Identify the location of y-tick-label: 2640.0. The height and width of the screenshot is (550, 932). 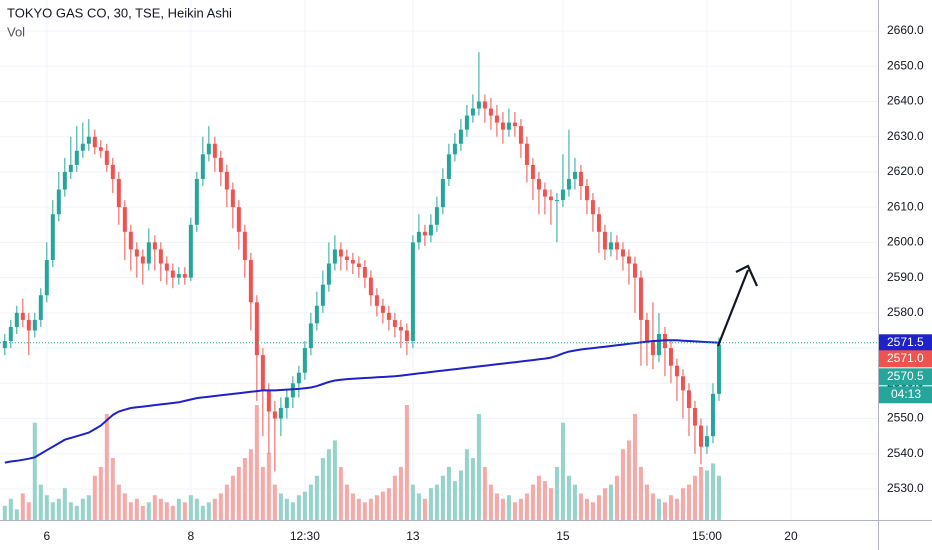
(905, 101).